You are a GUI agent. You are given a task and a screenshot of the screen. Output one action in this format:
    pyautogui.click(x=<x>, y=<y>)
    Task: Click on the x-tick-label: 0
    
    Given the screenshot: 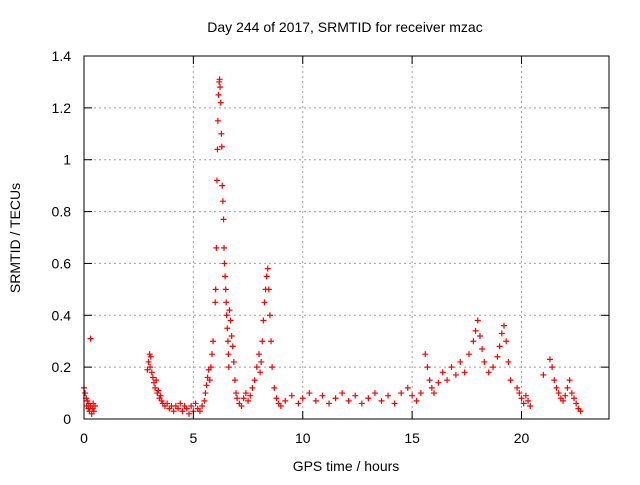 What is the action you would take?
    pyautogui.click(x=84, y=438)
    